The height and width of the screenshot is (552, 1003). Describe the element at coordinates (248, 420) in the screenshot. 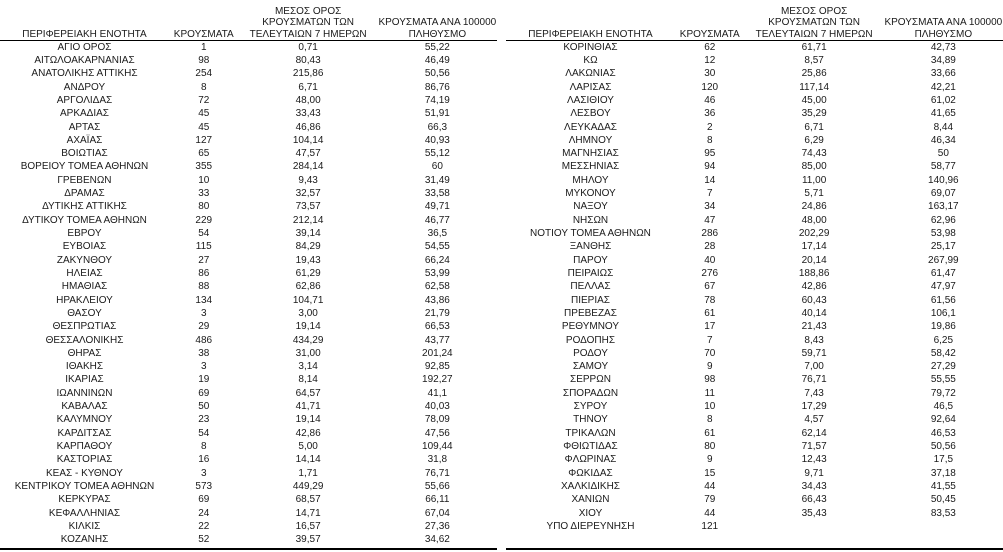

I see `table-row: ΚΑΛΥΜΝΟΥ 23 19,14 78,09` at that location.